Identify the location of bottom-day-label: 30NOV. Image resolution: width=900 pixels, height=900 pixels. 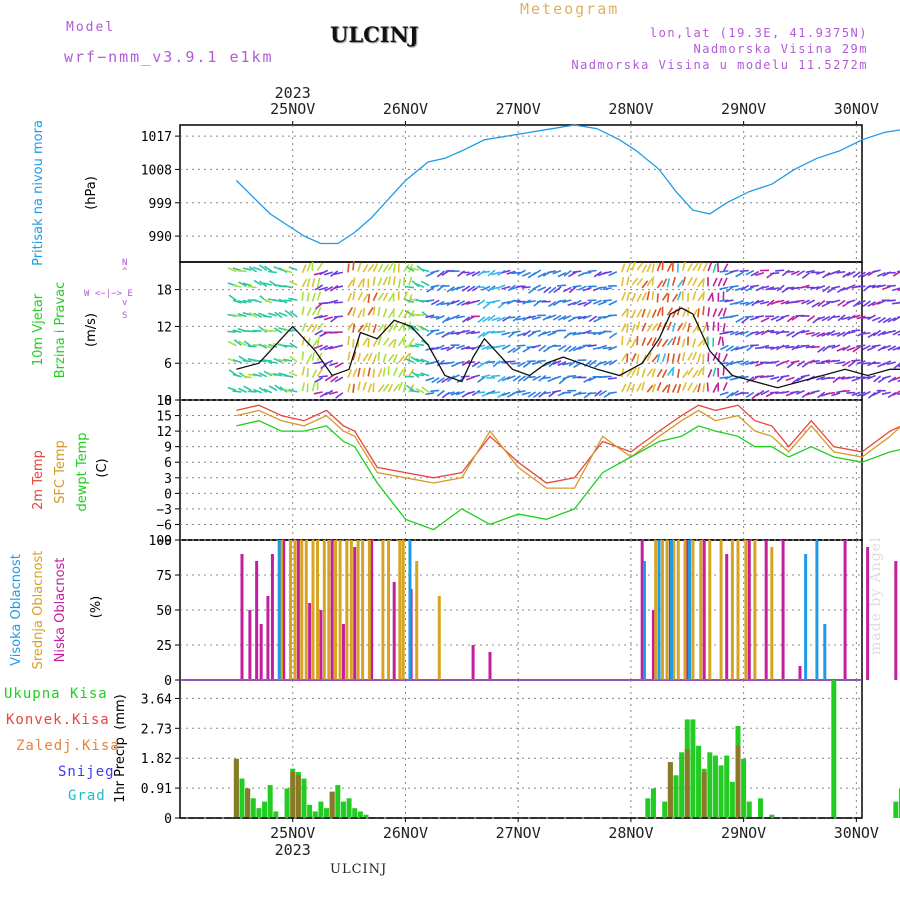
(856, 833).